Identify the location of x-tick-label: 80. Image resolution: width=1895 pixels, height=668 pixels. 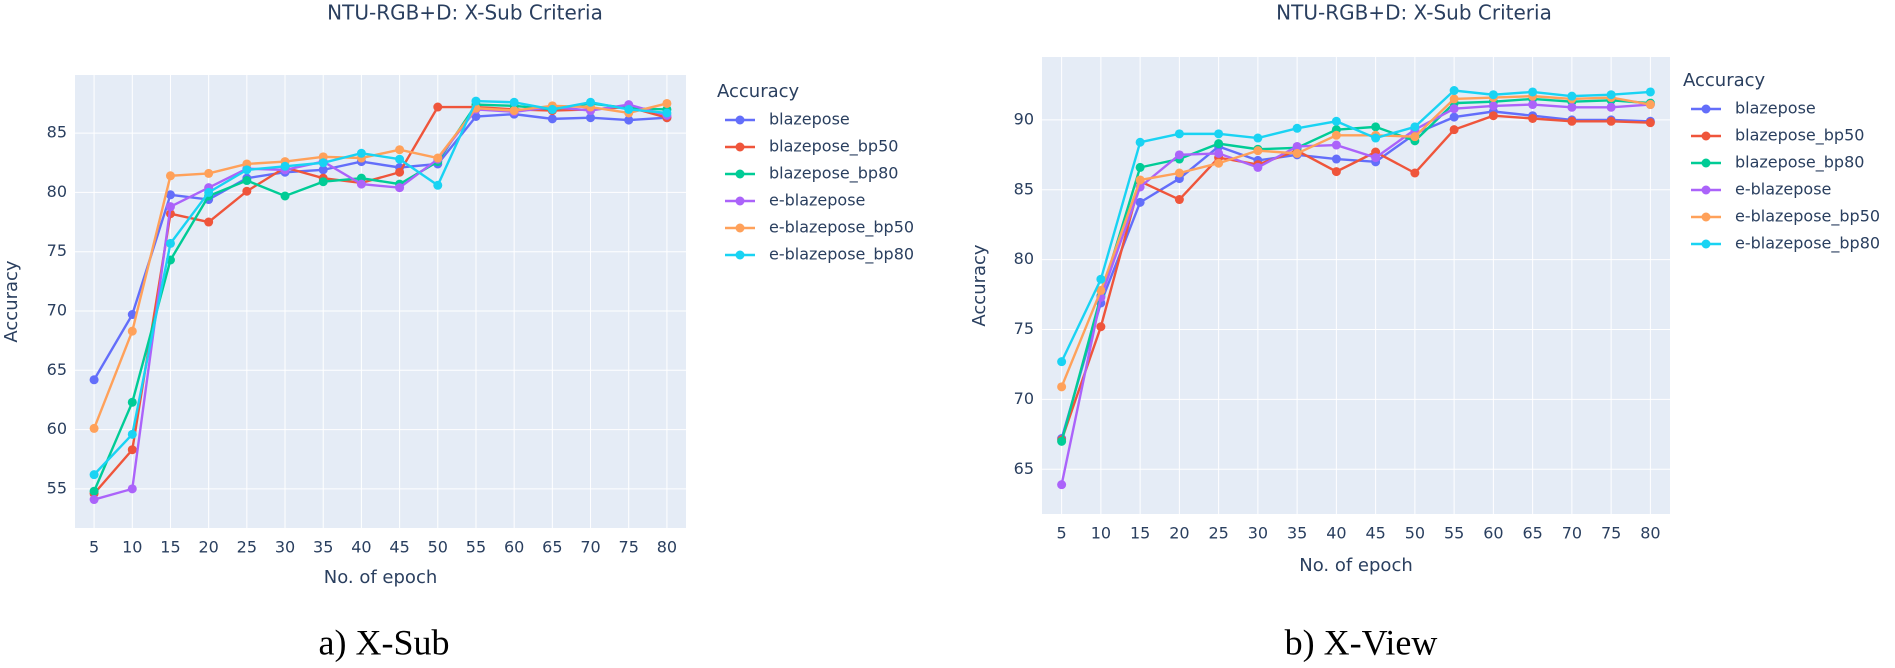
(667, 547).